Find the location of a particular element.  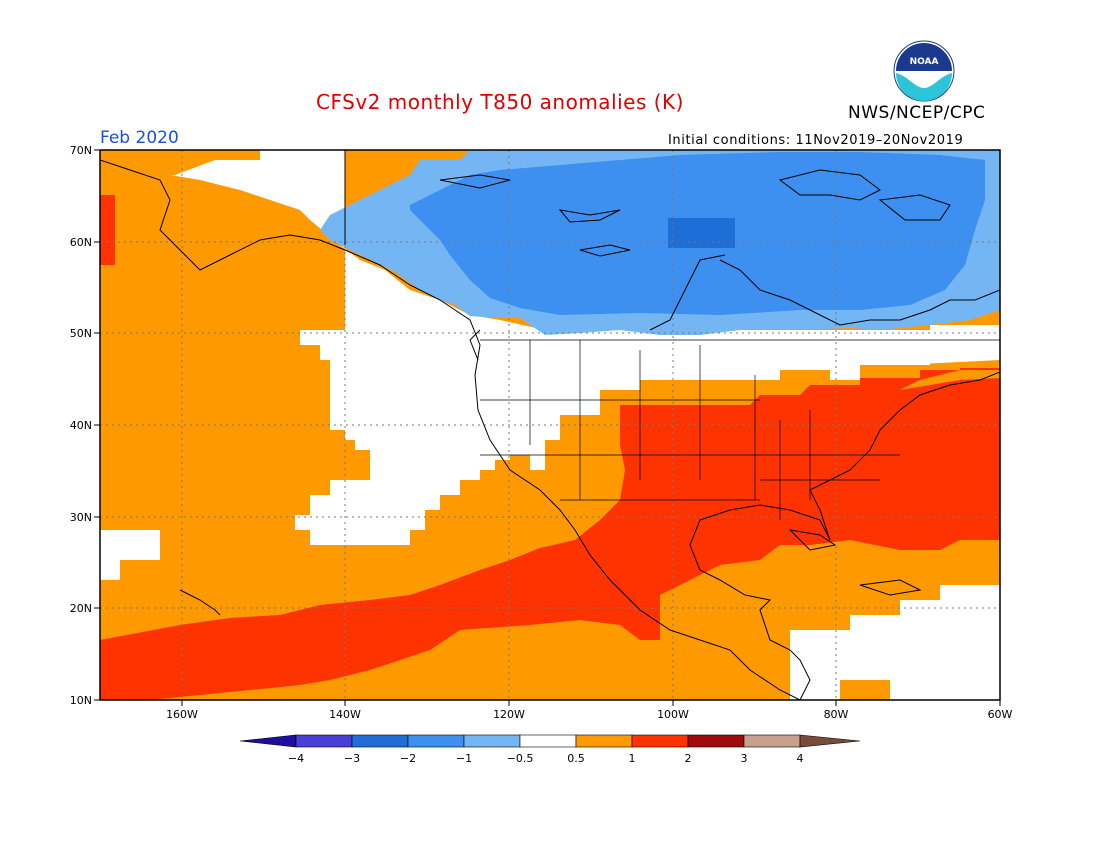

lon-label: 140W is located at coordinates (345, 714).